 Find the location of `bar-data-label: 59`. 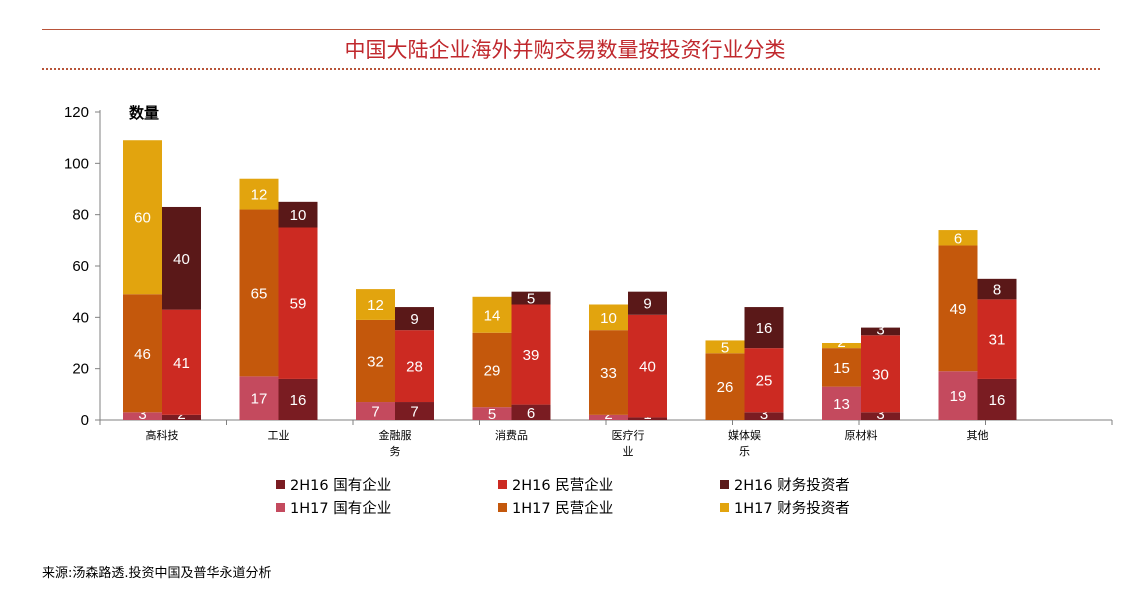

bar-data-label: 59 is located at coordinates (298, 304).